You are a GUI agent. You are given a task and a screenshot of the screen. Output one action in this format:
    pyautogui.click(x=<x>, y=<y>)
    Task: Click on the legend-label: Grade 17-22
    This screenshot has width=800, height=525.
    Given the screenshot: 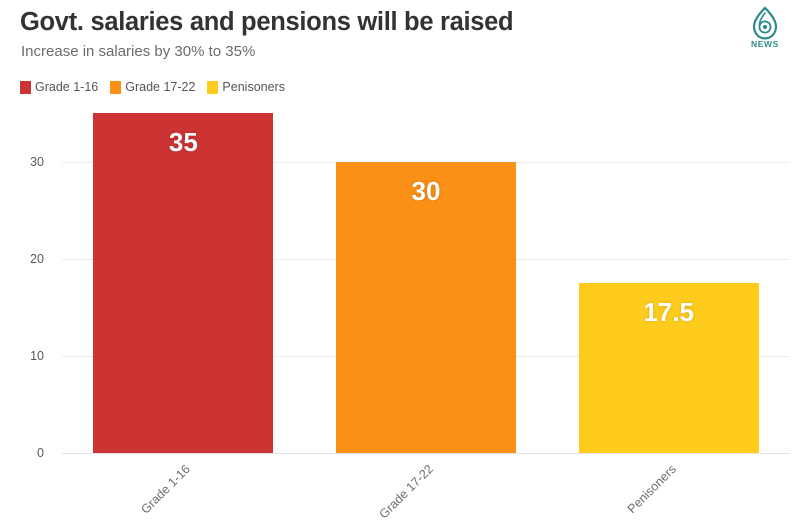 What is the action you would take?
    pyautogui.click(x=160, y=87)
    